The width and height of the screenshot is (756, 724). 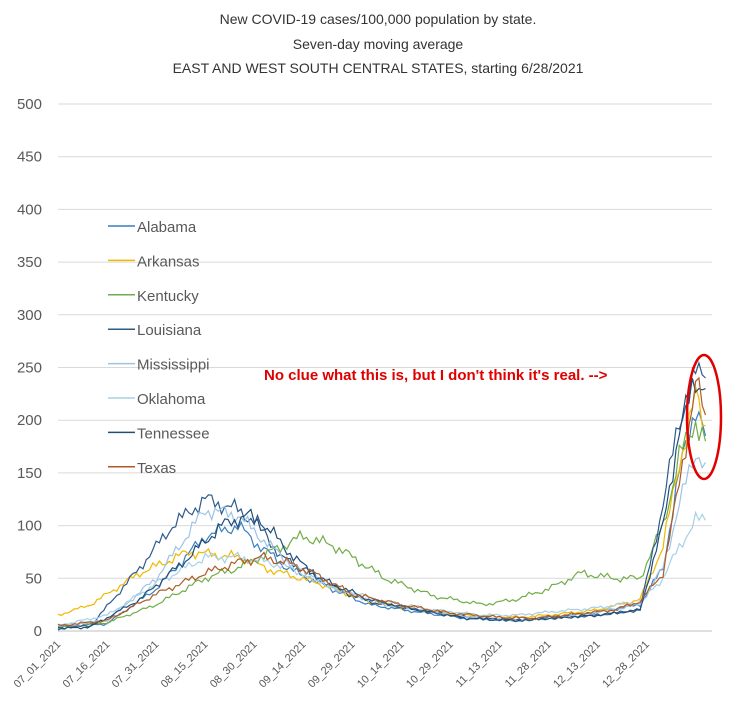 I want to click on y-tick-label: 100, so click(x=29, y=526).